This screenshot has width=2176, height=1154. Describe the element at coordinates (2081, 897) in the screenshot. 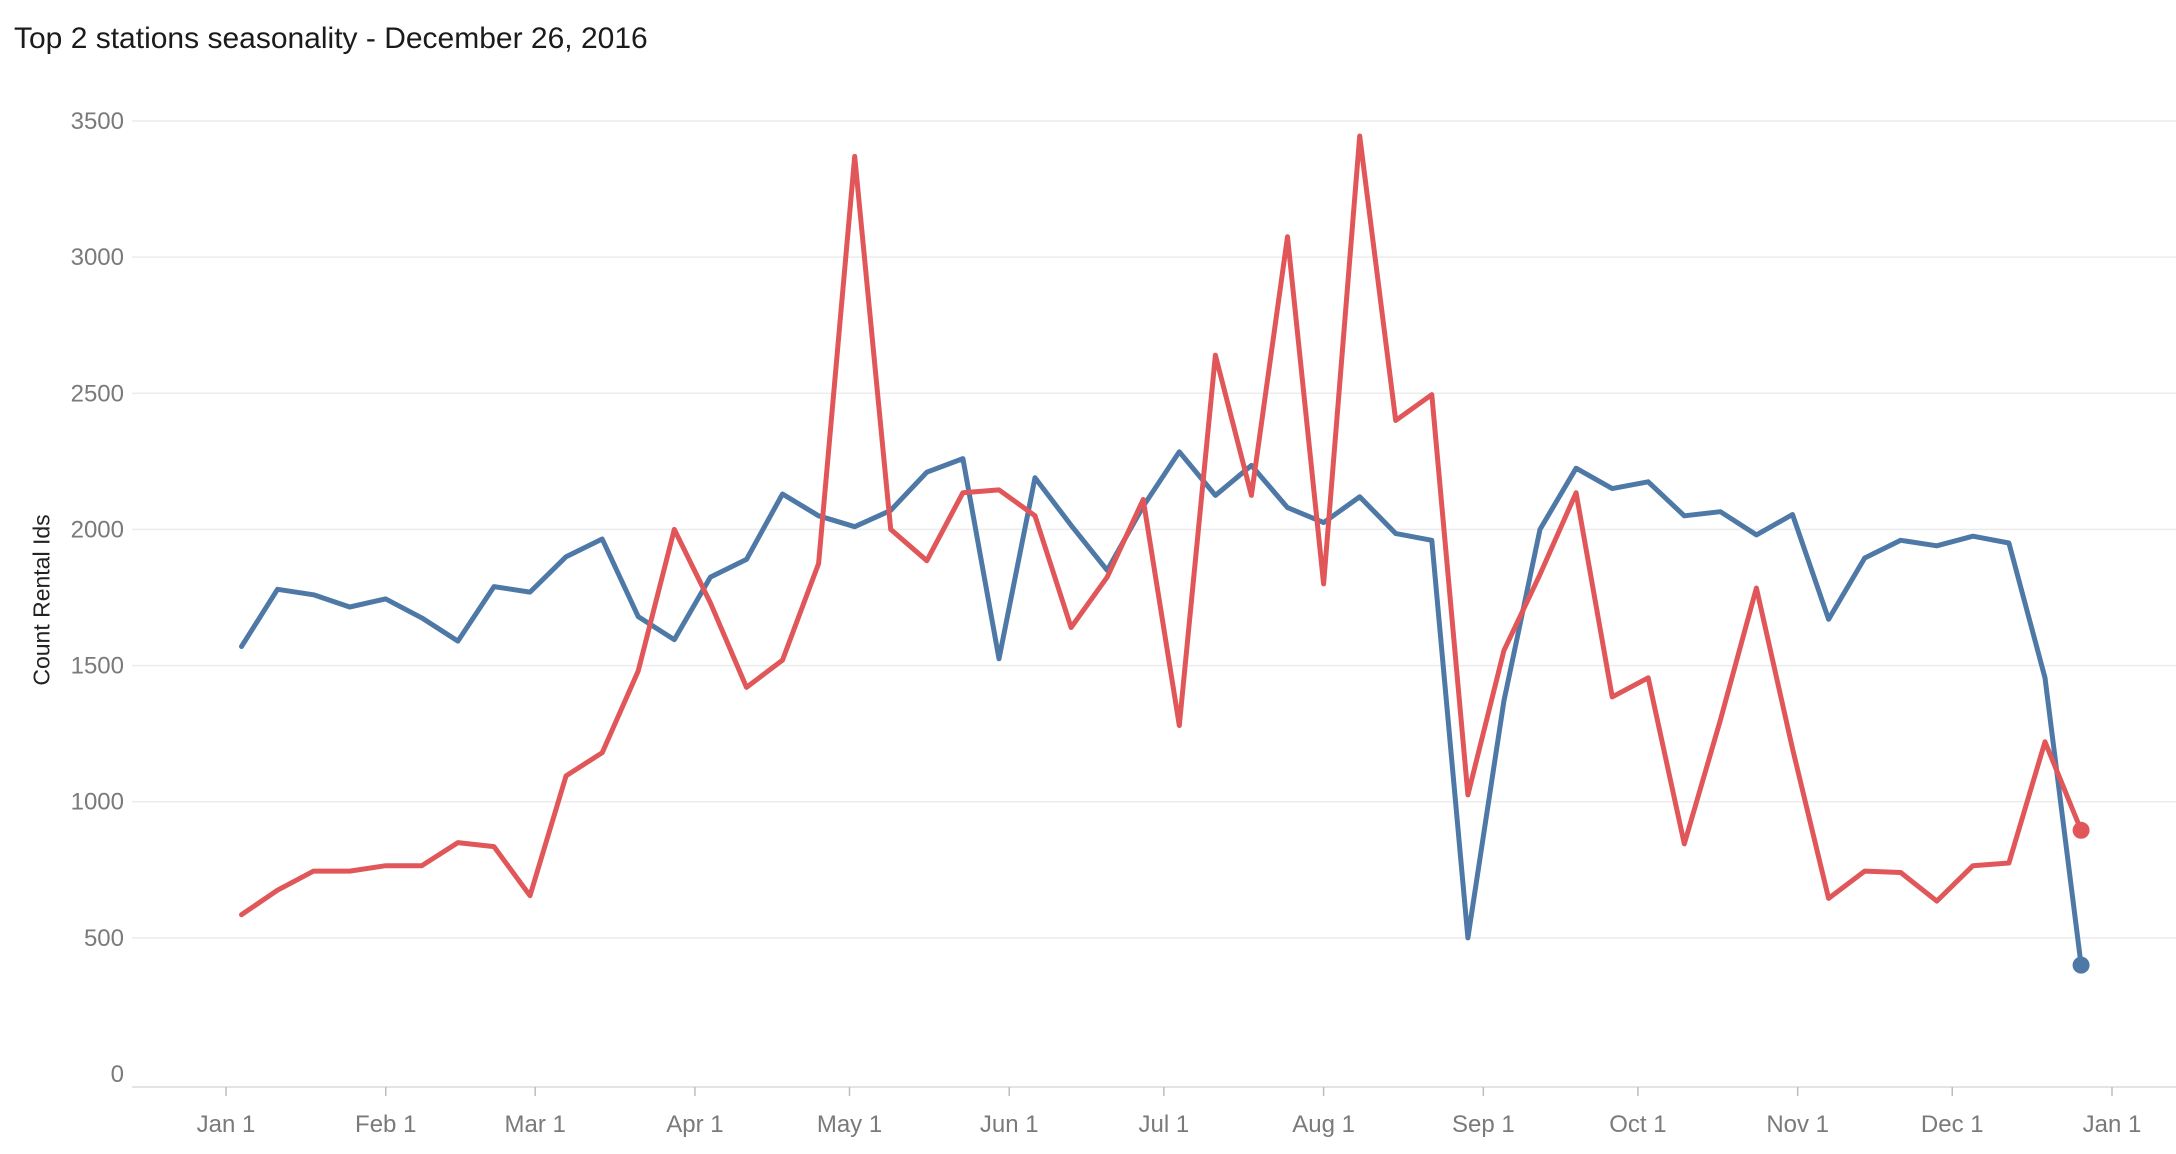

I see `series-end-points` at that location.